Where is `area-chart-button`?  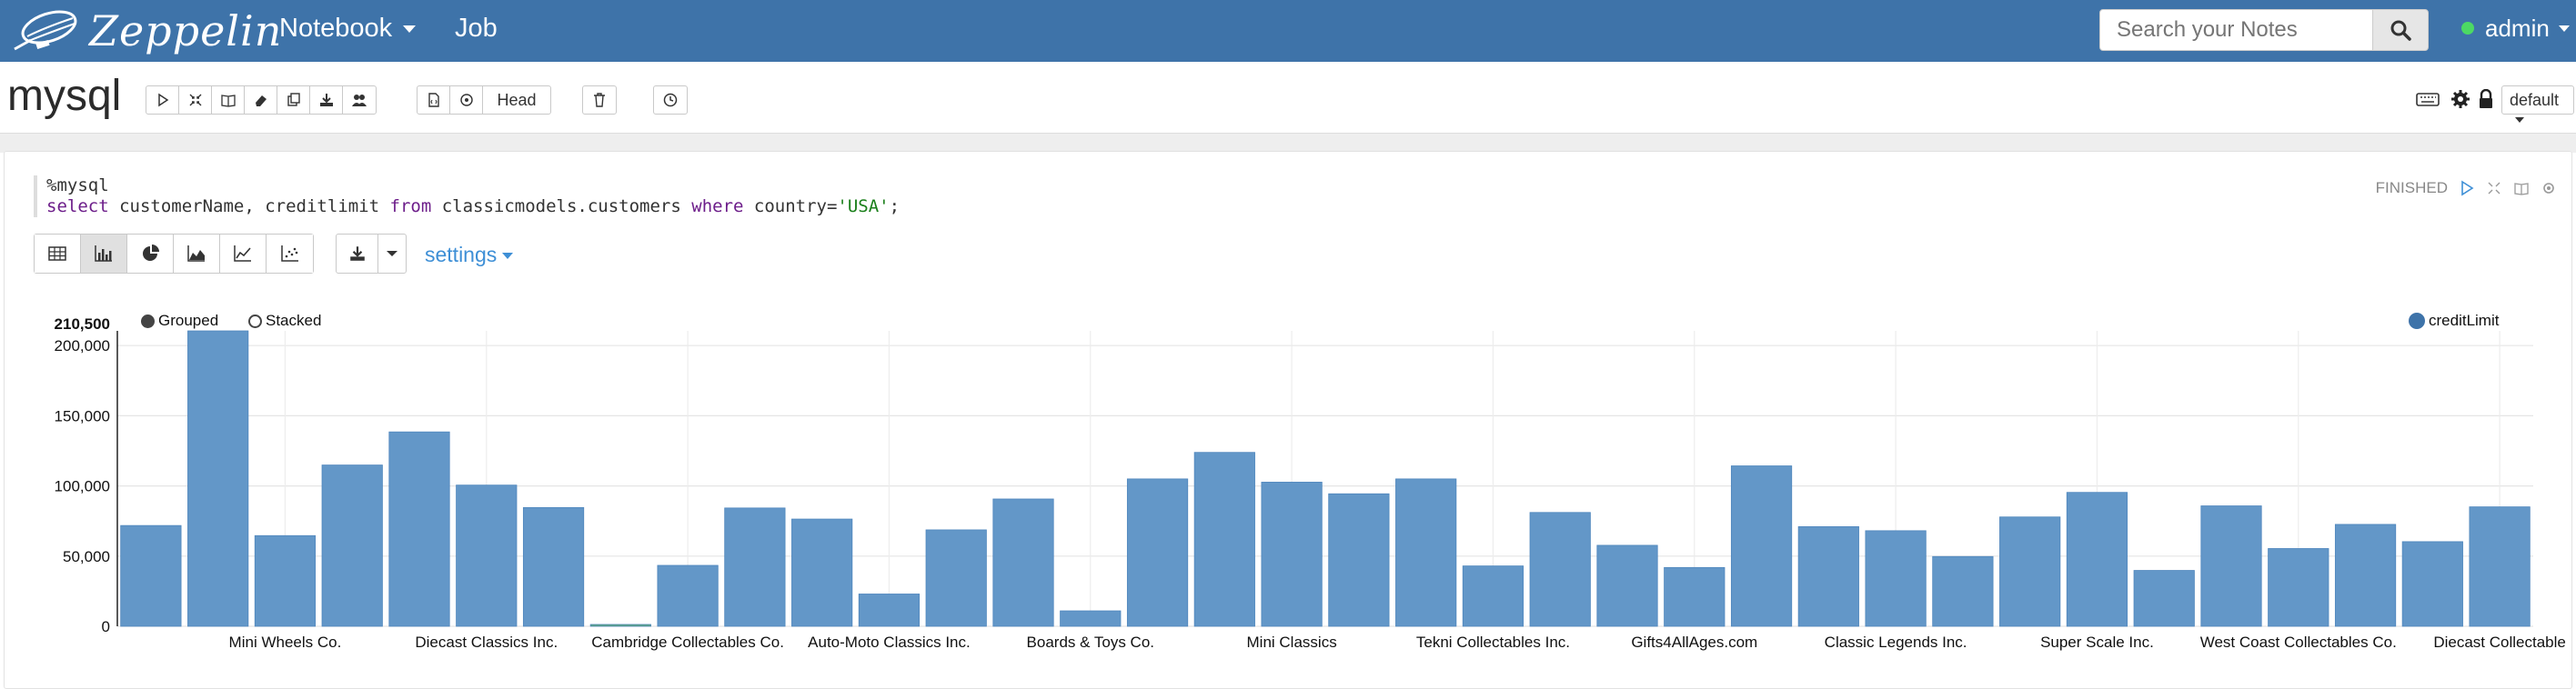 area-chart-button is located at coordinates (197, 254).